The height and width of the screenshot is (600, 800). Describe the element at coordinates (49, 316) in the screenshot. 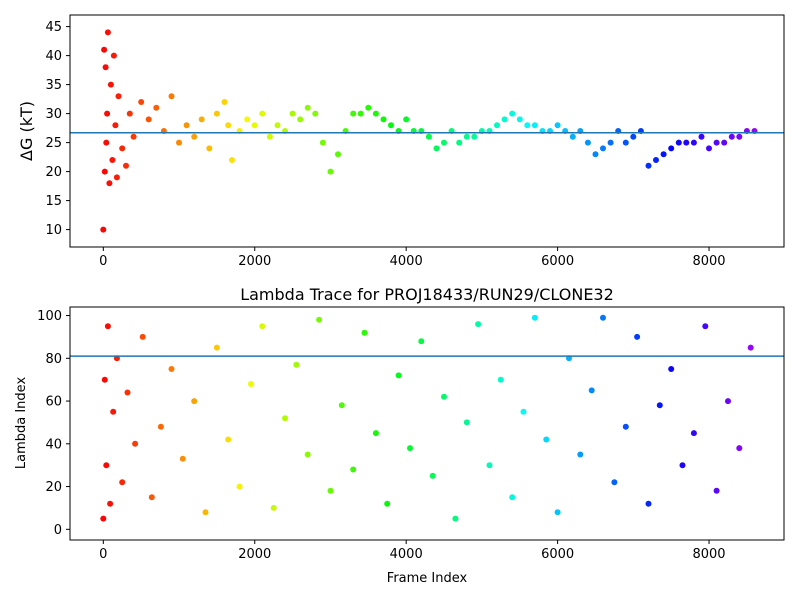

I see `y-tick-label: 100` at that location.